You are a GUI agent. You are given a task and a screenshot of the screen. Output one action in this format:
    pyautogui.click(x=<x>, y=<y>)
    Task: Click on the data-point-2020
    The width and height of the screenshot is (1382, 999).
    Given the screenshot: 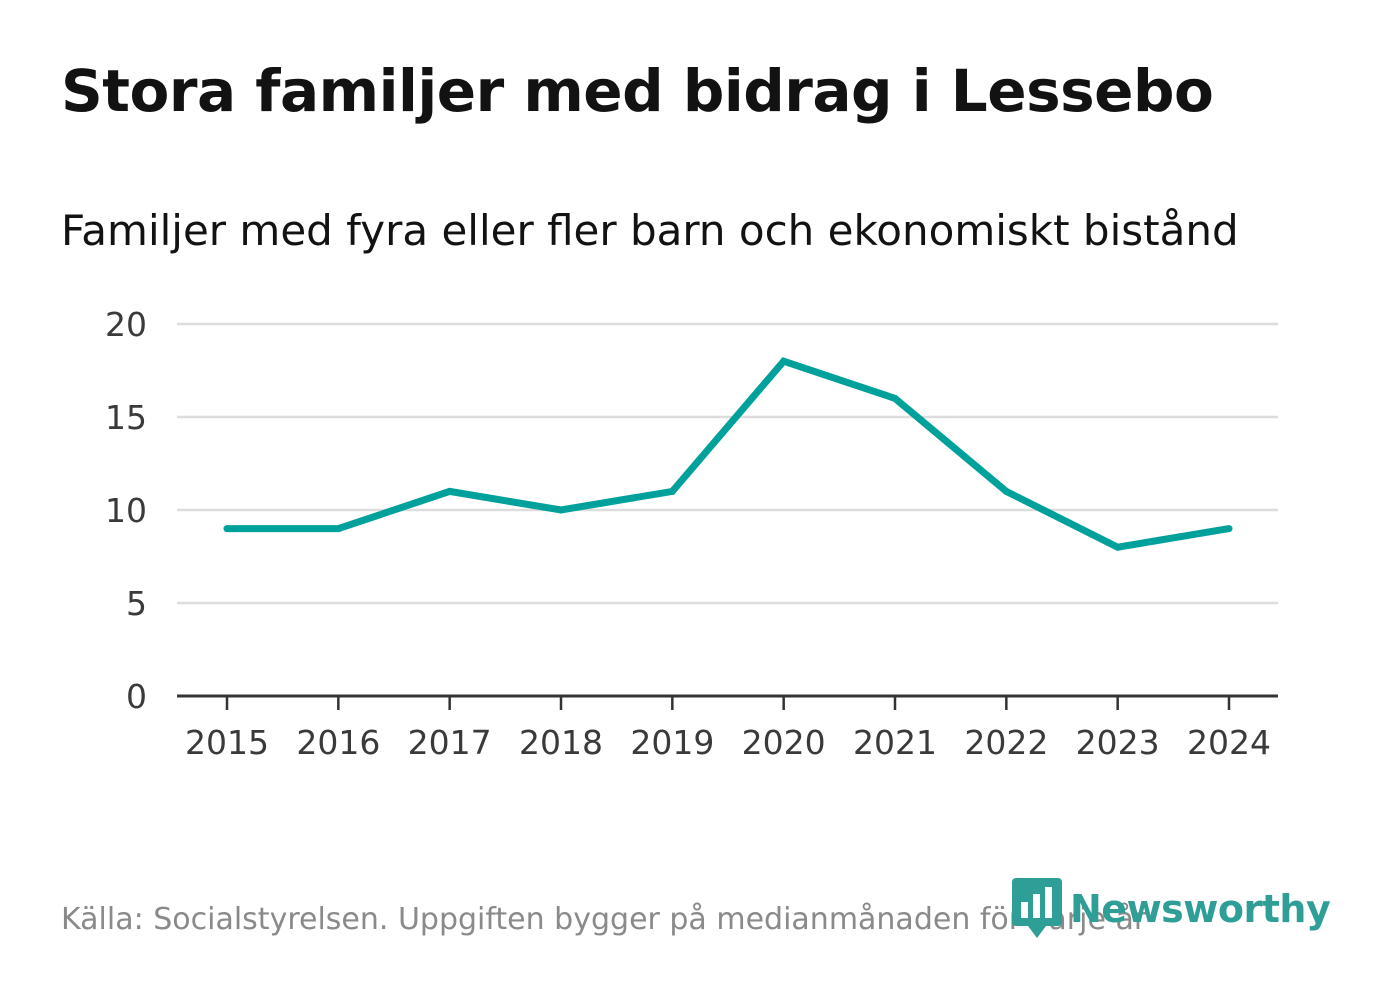 What is the action you would take?
    pyautogui.click(x=784, y=361)
    